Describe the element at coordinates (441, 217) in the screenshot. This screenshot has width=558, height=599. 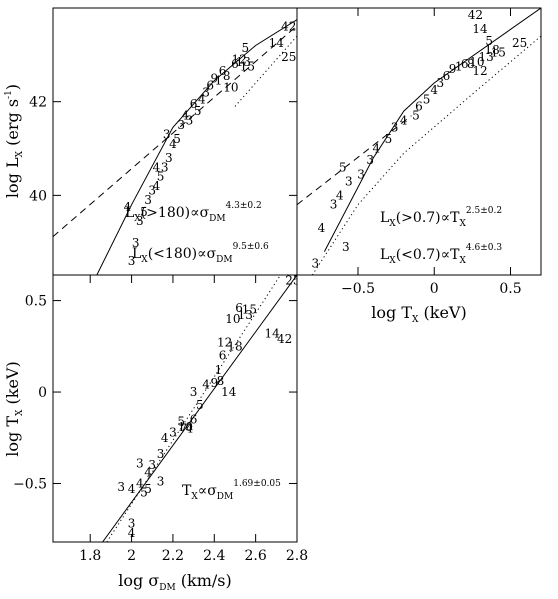
I see `relation-annotation: LX(>0.7)∝TX2.5±0.2` at that location.